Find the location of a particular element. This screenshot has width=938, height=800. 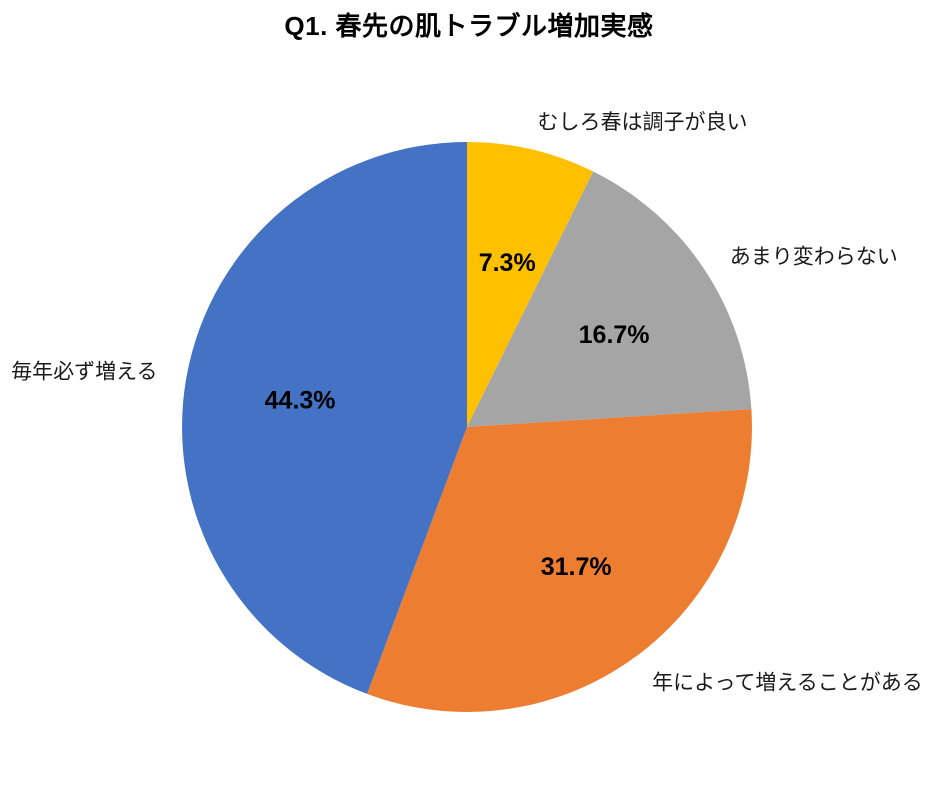

chart-title: Q1. 春先の肌トラブル増加実感 is located at coordinates (469, 26).